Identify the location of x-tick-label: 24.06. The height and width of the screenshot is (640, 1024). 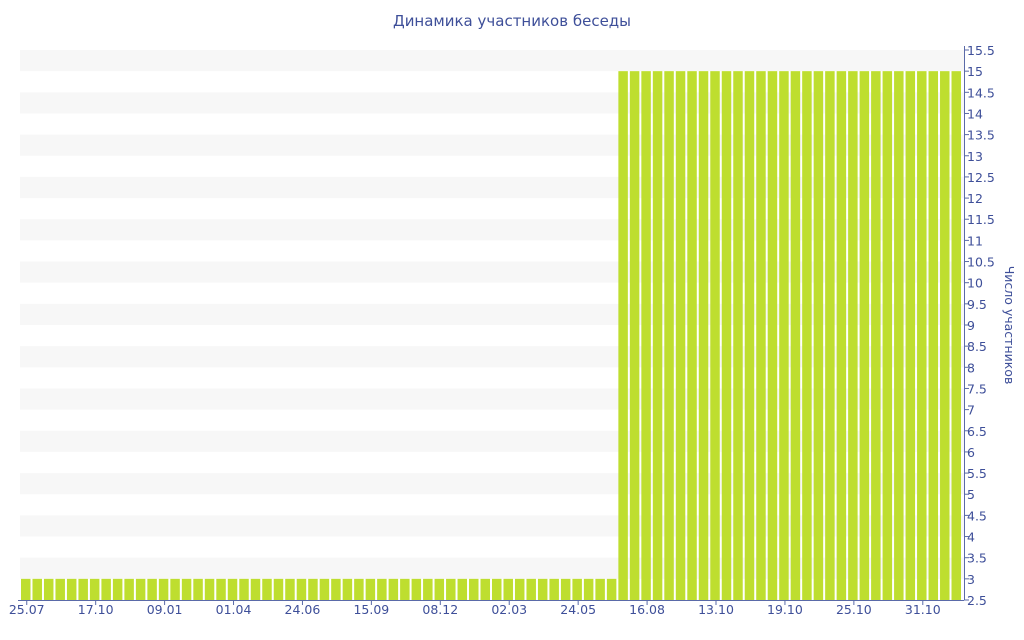
(303, 609).